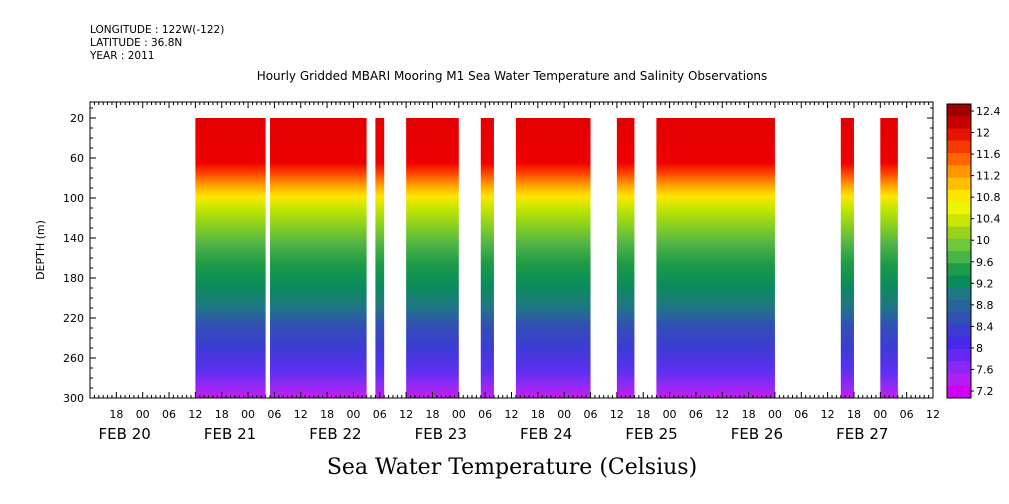 This screenshot has height=504, width=1009. I want to click on date-label-120: FEB 24, so click(546, 434).